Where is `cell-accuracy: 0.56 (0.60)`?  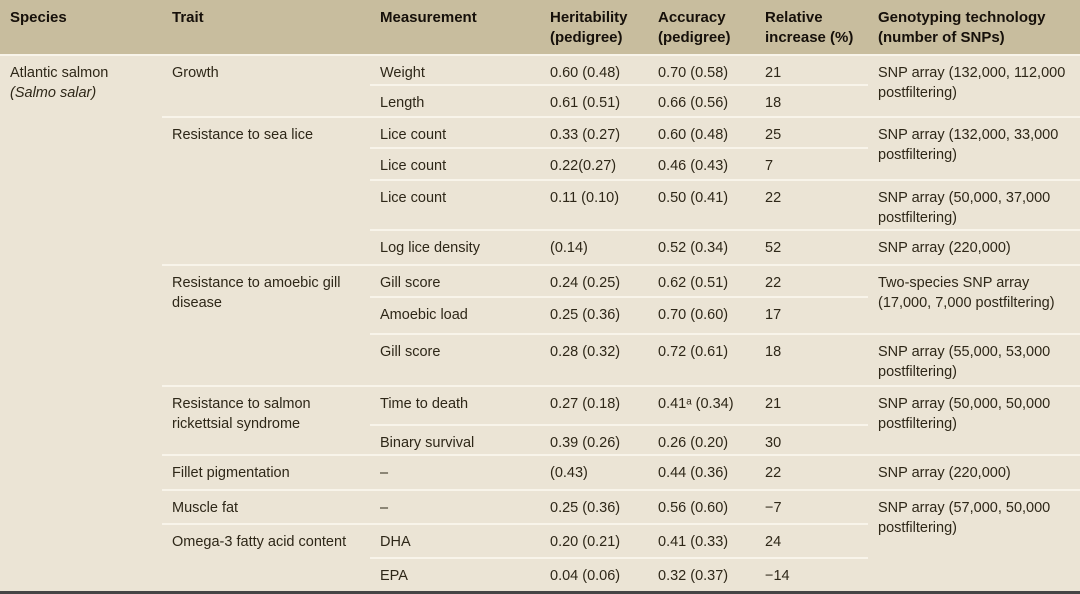 cell-accuracy: 0.56 (0.60) is located at coordinates (701, 506).